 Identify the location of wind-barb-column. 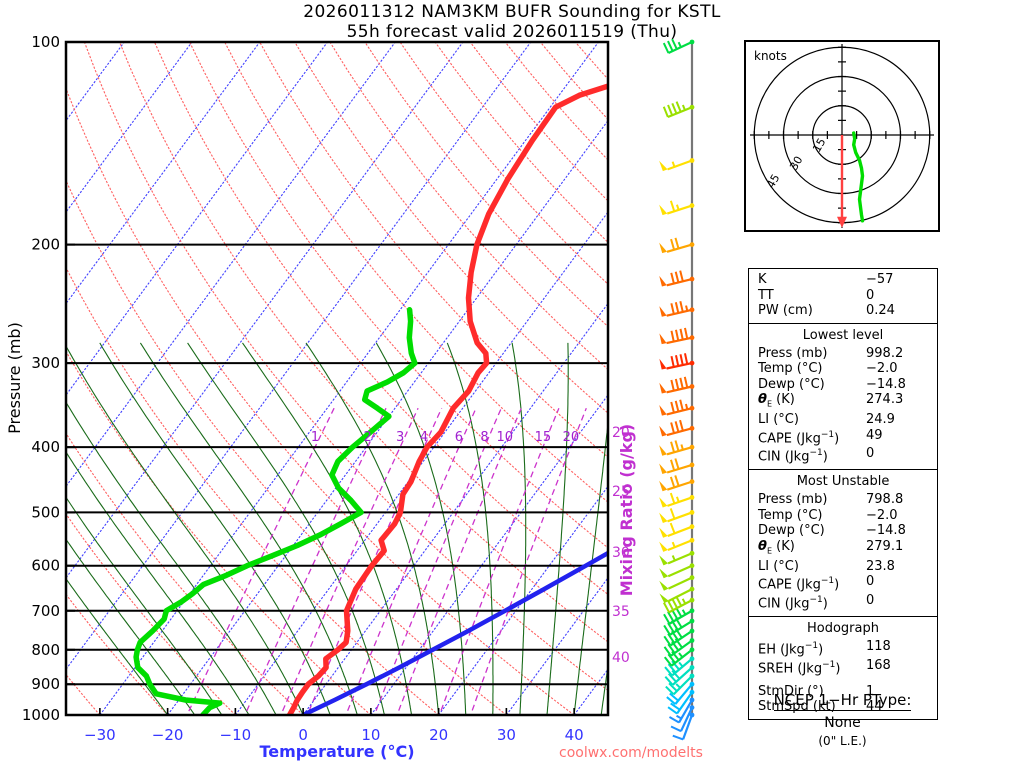
(677, 389).